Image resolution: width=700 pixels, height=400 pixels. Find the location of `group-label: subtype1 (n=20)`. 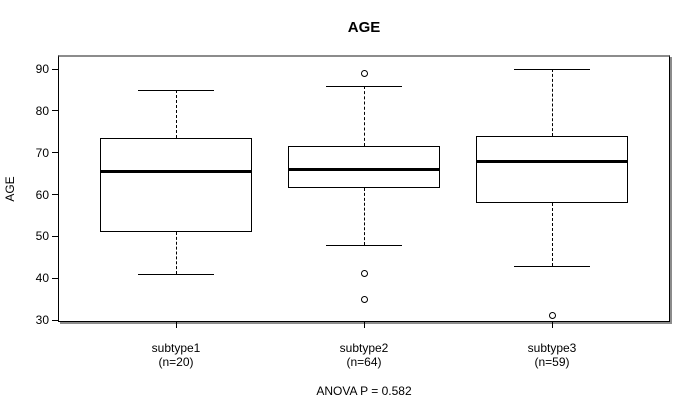

group-label: subtype1 (n=20) is located at coordinates (176, 355).